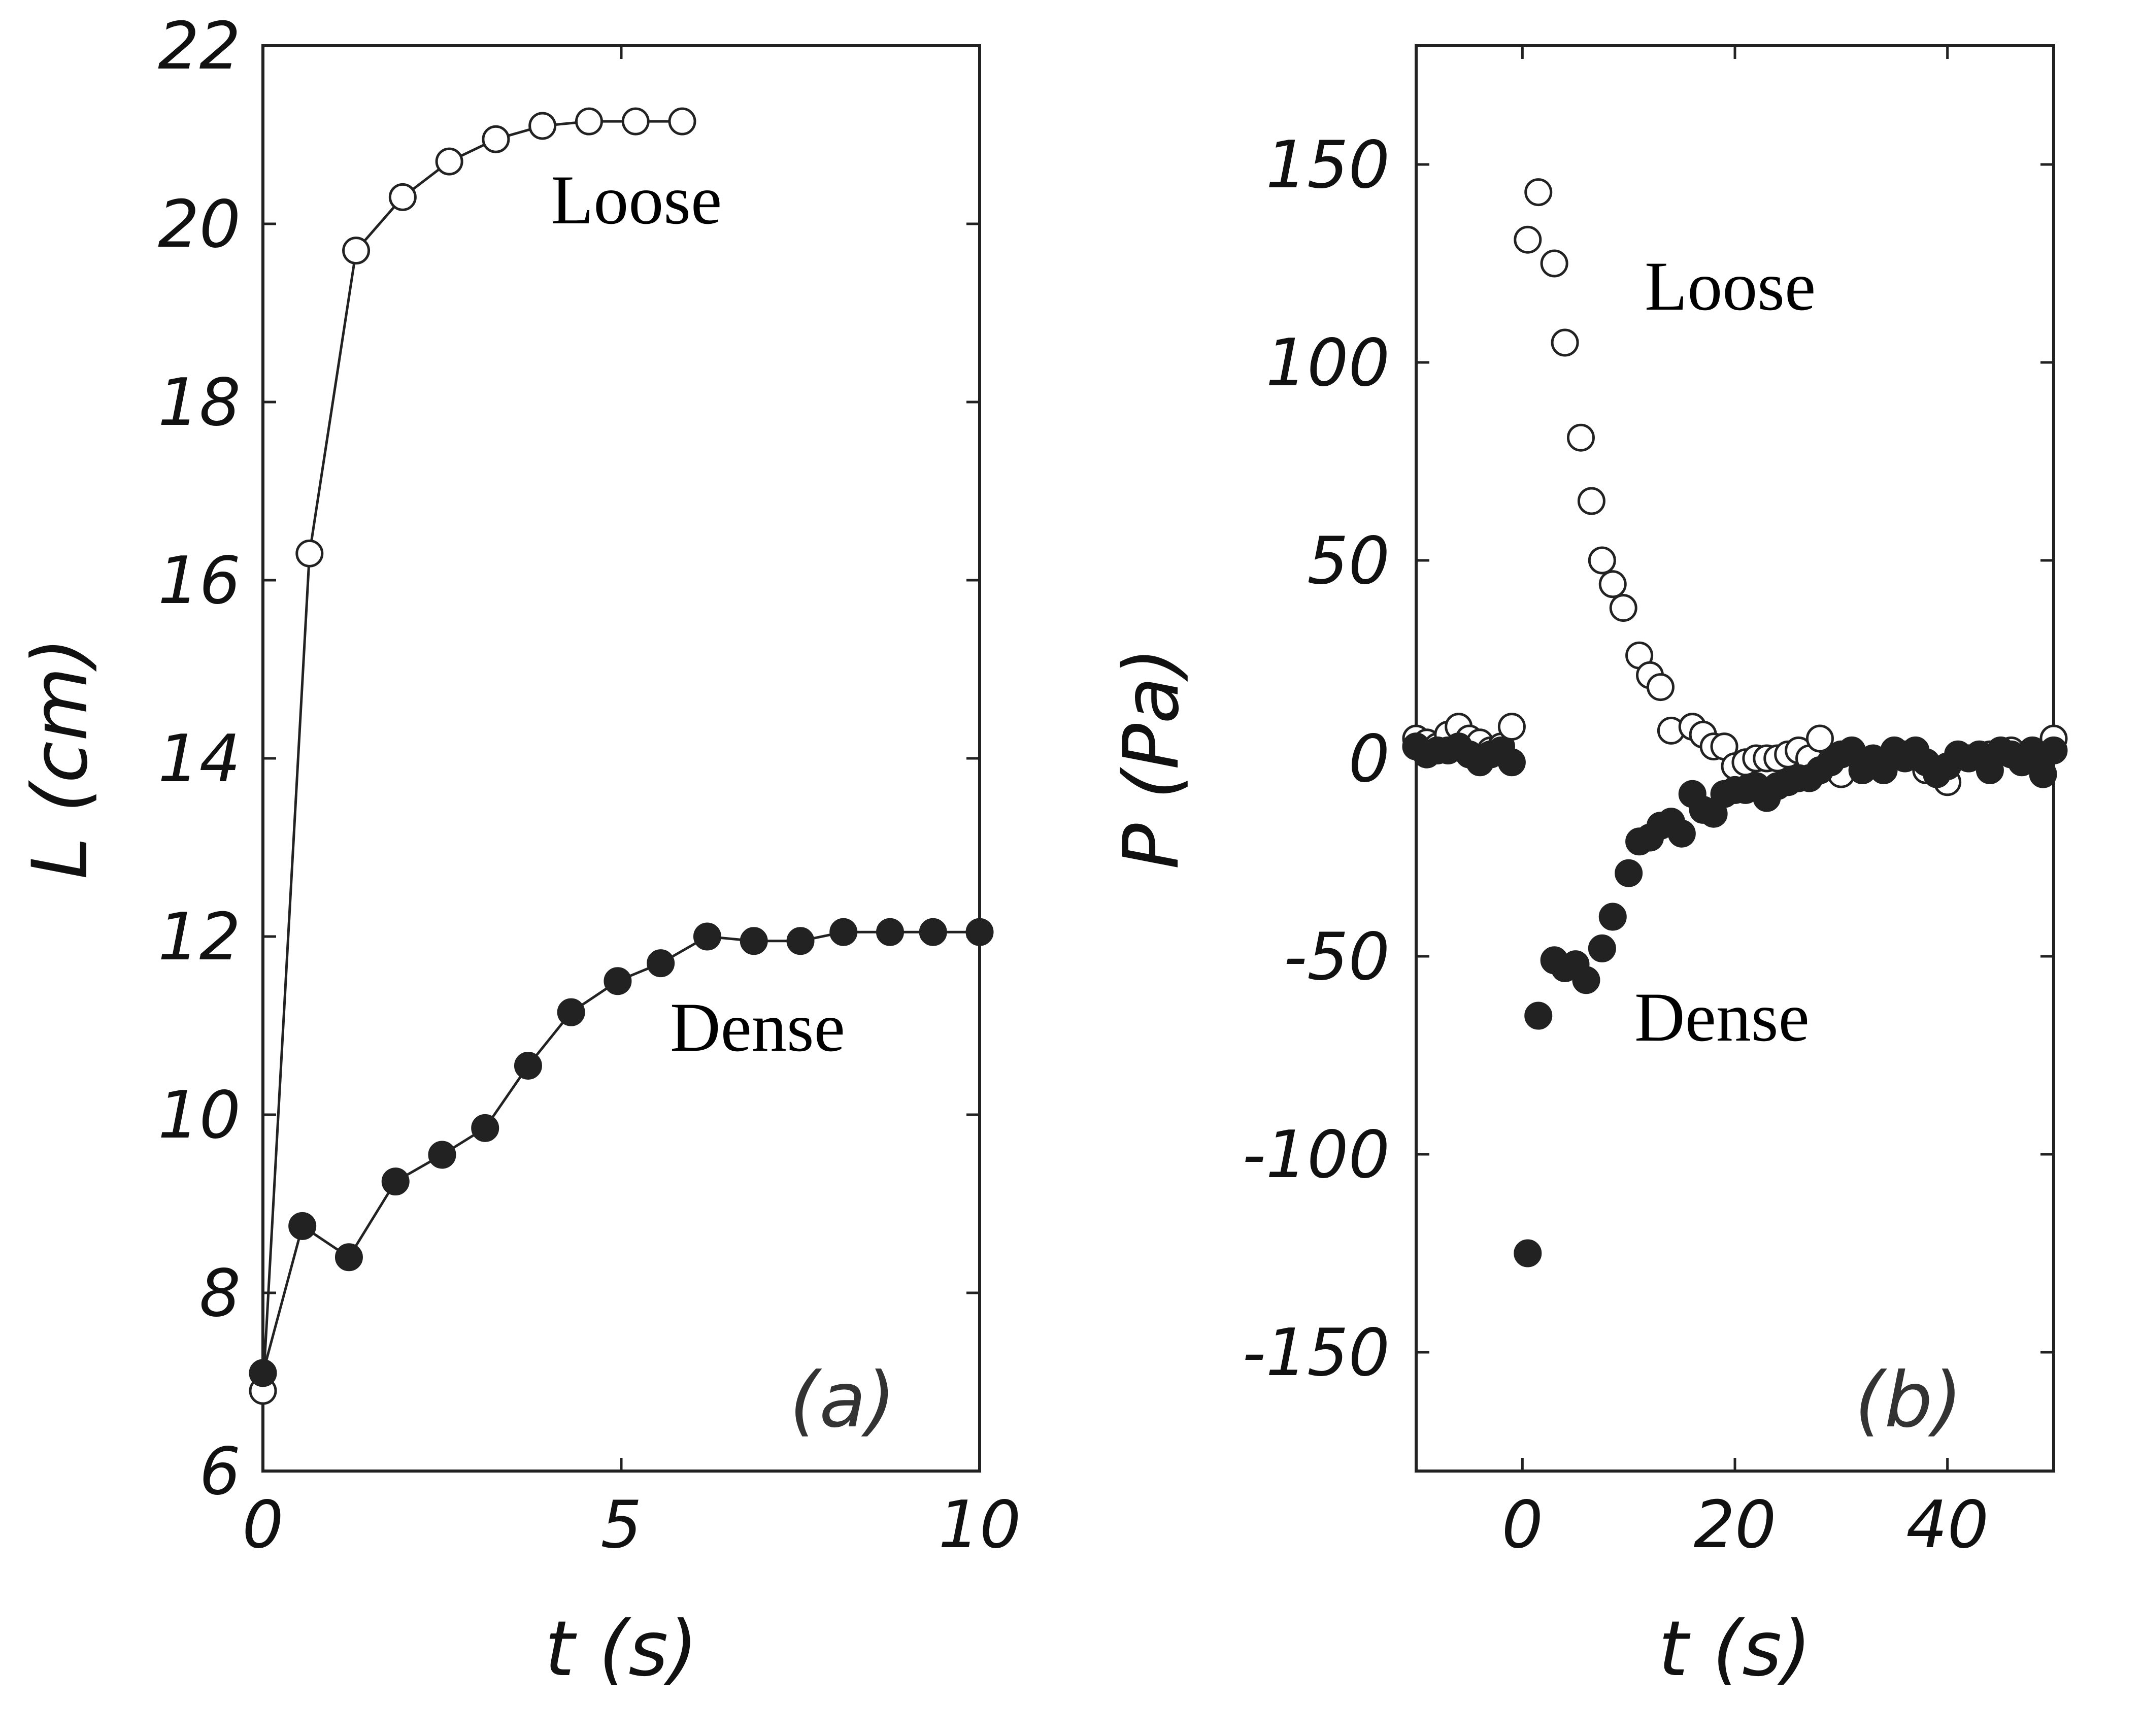  What do you see at coordinates (1316, 1155) in the screenshot?
I see `y-tick-label: -100` at bounding box center [1316, 1155].